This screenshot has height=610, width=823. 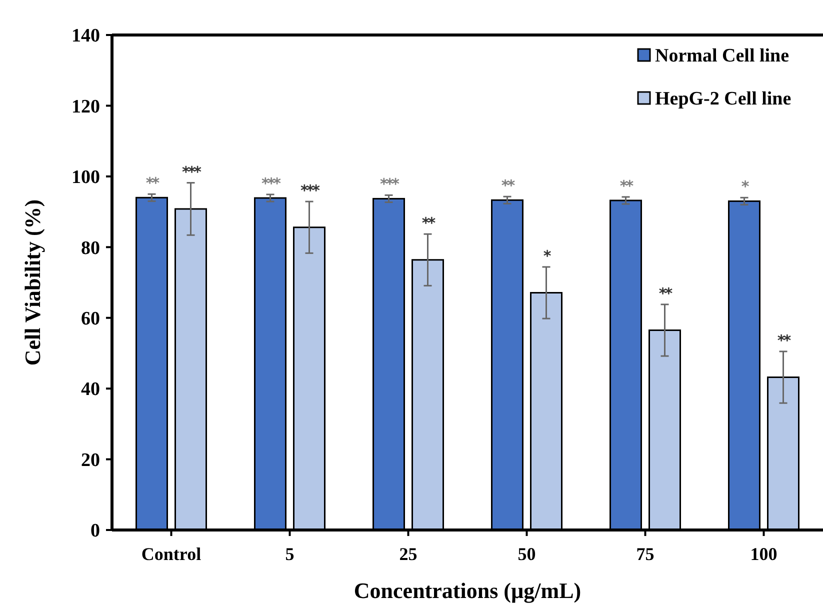 I want to click on legend-label: HepG-2 Cell line, so click(x=723, y=99).